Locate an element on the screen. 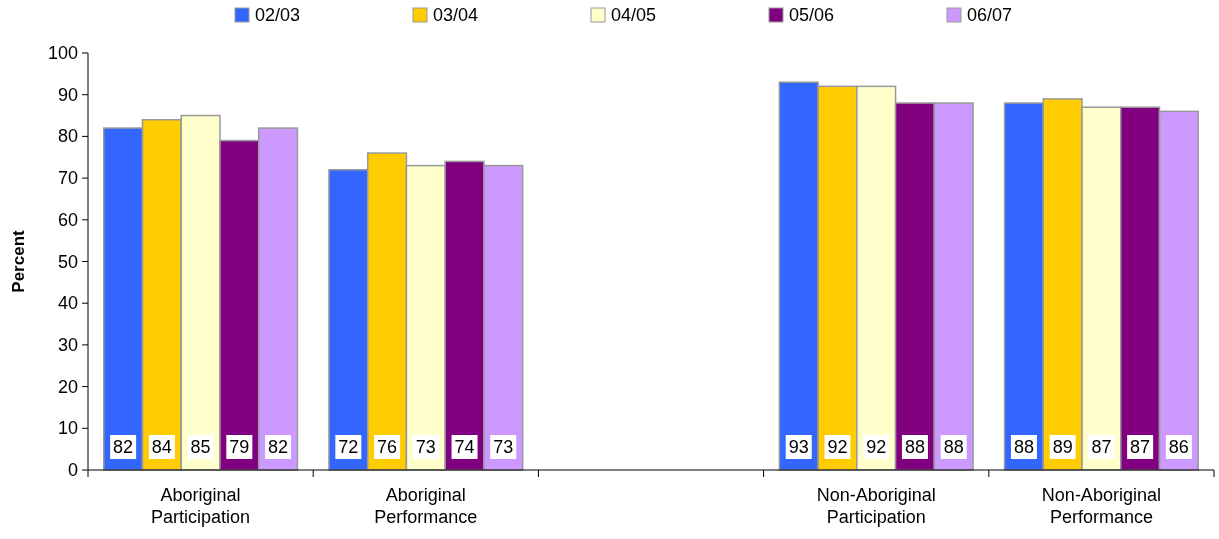  y-tick-label: 10 is located at coordinates (67, 428).